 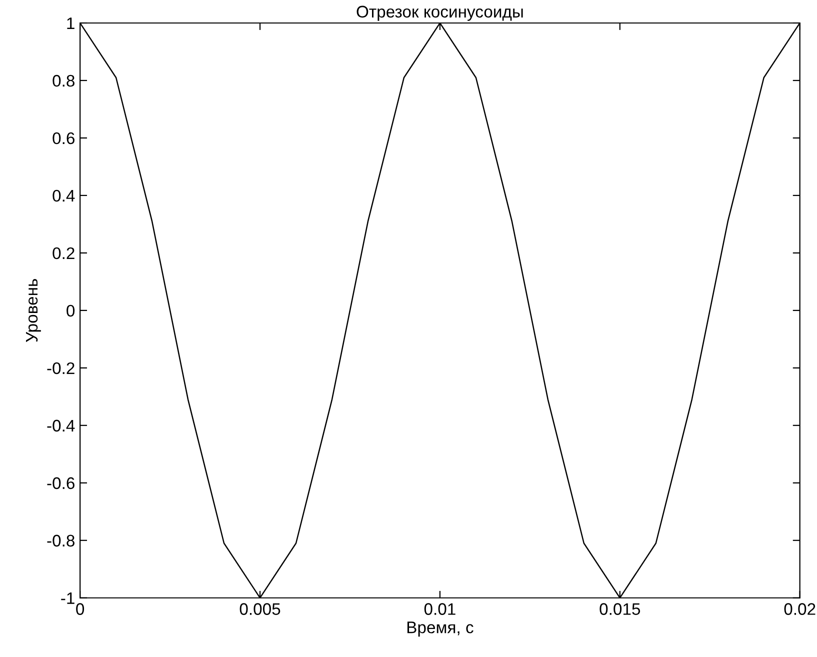 What do you see at coordinates (33, 310) in the screenshot?
I see `y-axis-title: Уровень` at bounding box center [33, 310].